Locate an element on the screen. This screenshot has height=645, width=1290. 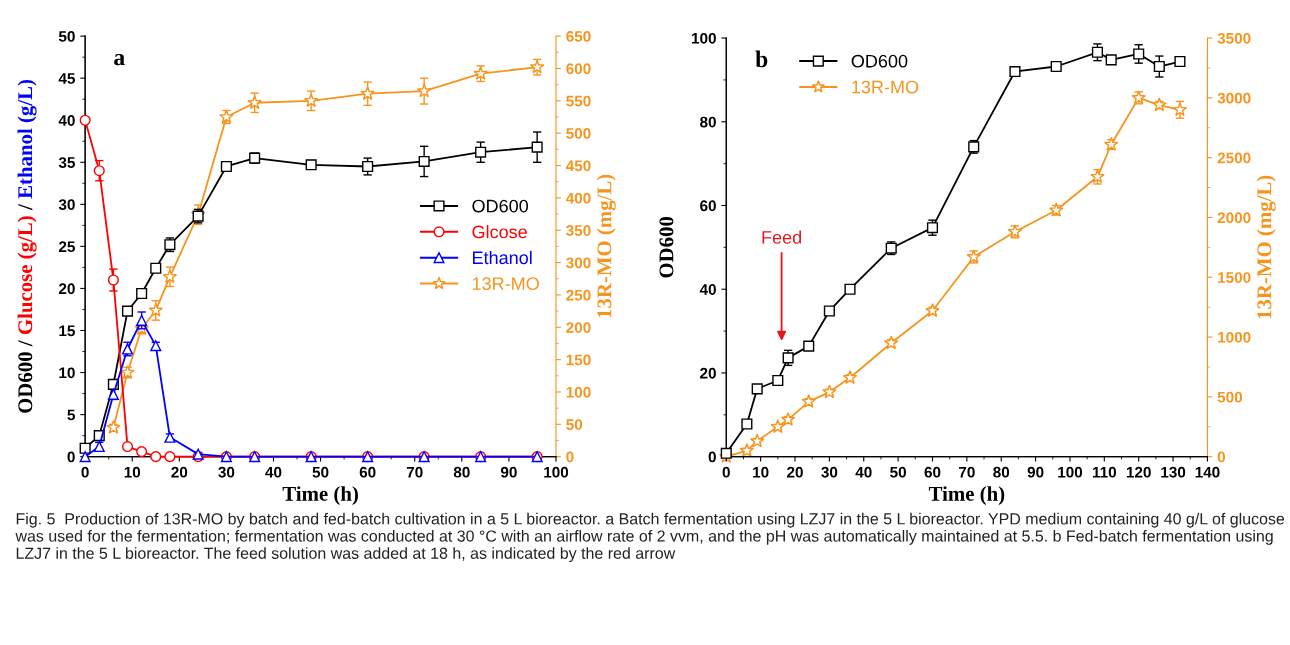
y2-tick-label: 250 is located at coordinates (578, 295).